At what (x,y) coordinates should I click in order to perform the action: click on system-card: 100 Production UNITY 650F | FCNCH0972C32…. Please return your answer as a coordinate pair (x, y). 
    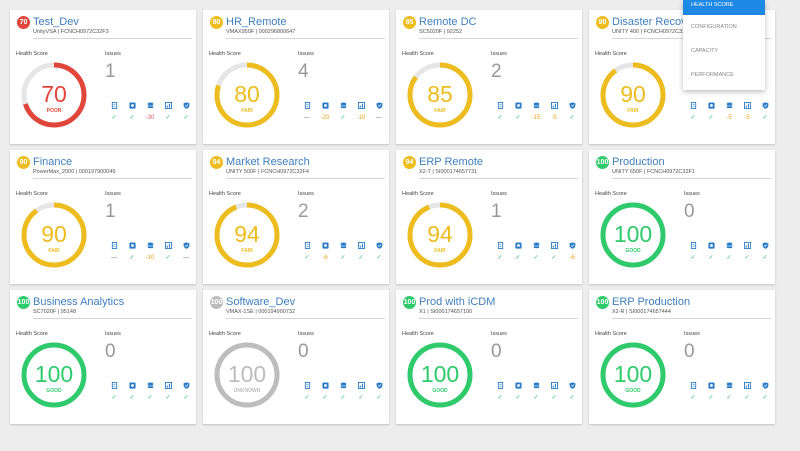
    Looking at the image, I should click on (682, 217).